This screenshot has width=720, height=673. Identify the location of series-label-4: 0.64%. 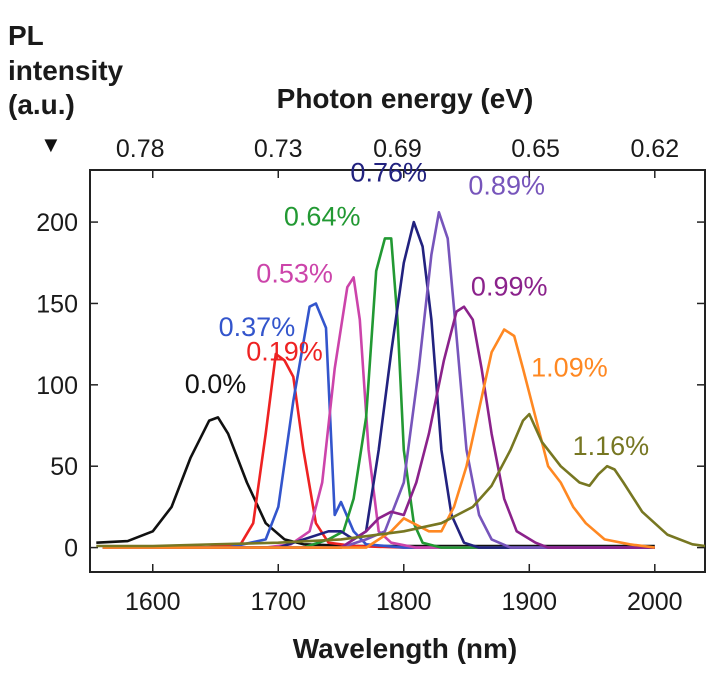
(322, 216).